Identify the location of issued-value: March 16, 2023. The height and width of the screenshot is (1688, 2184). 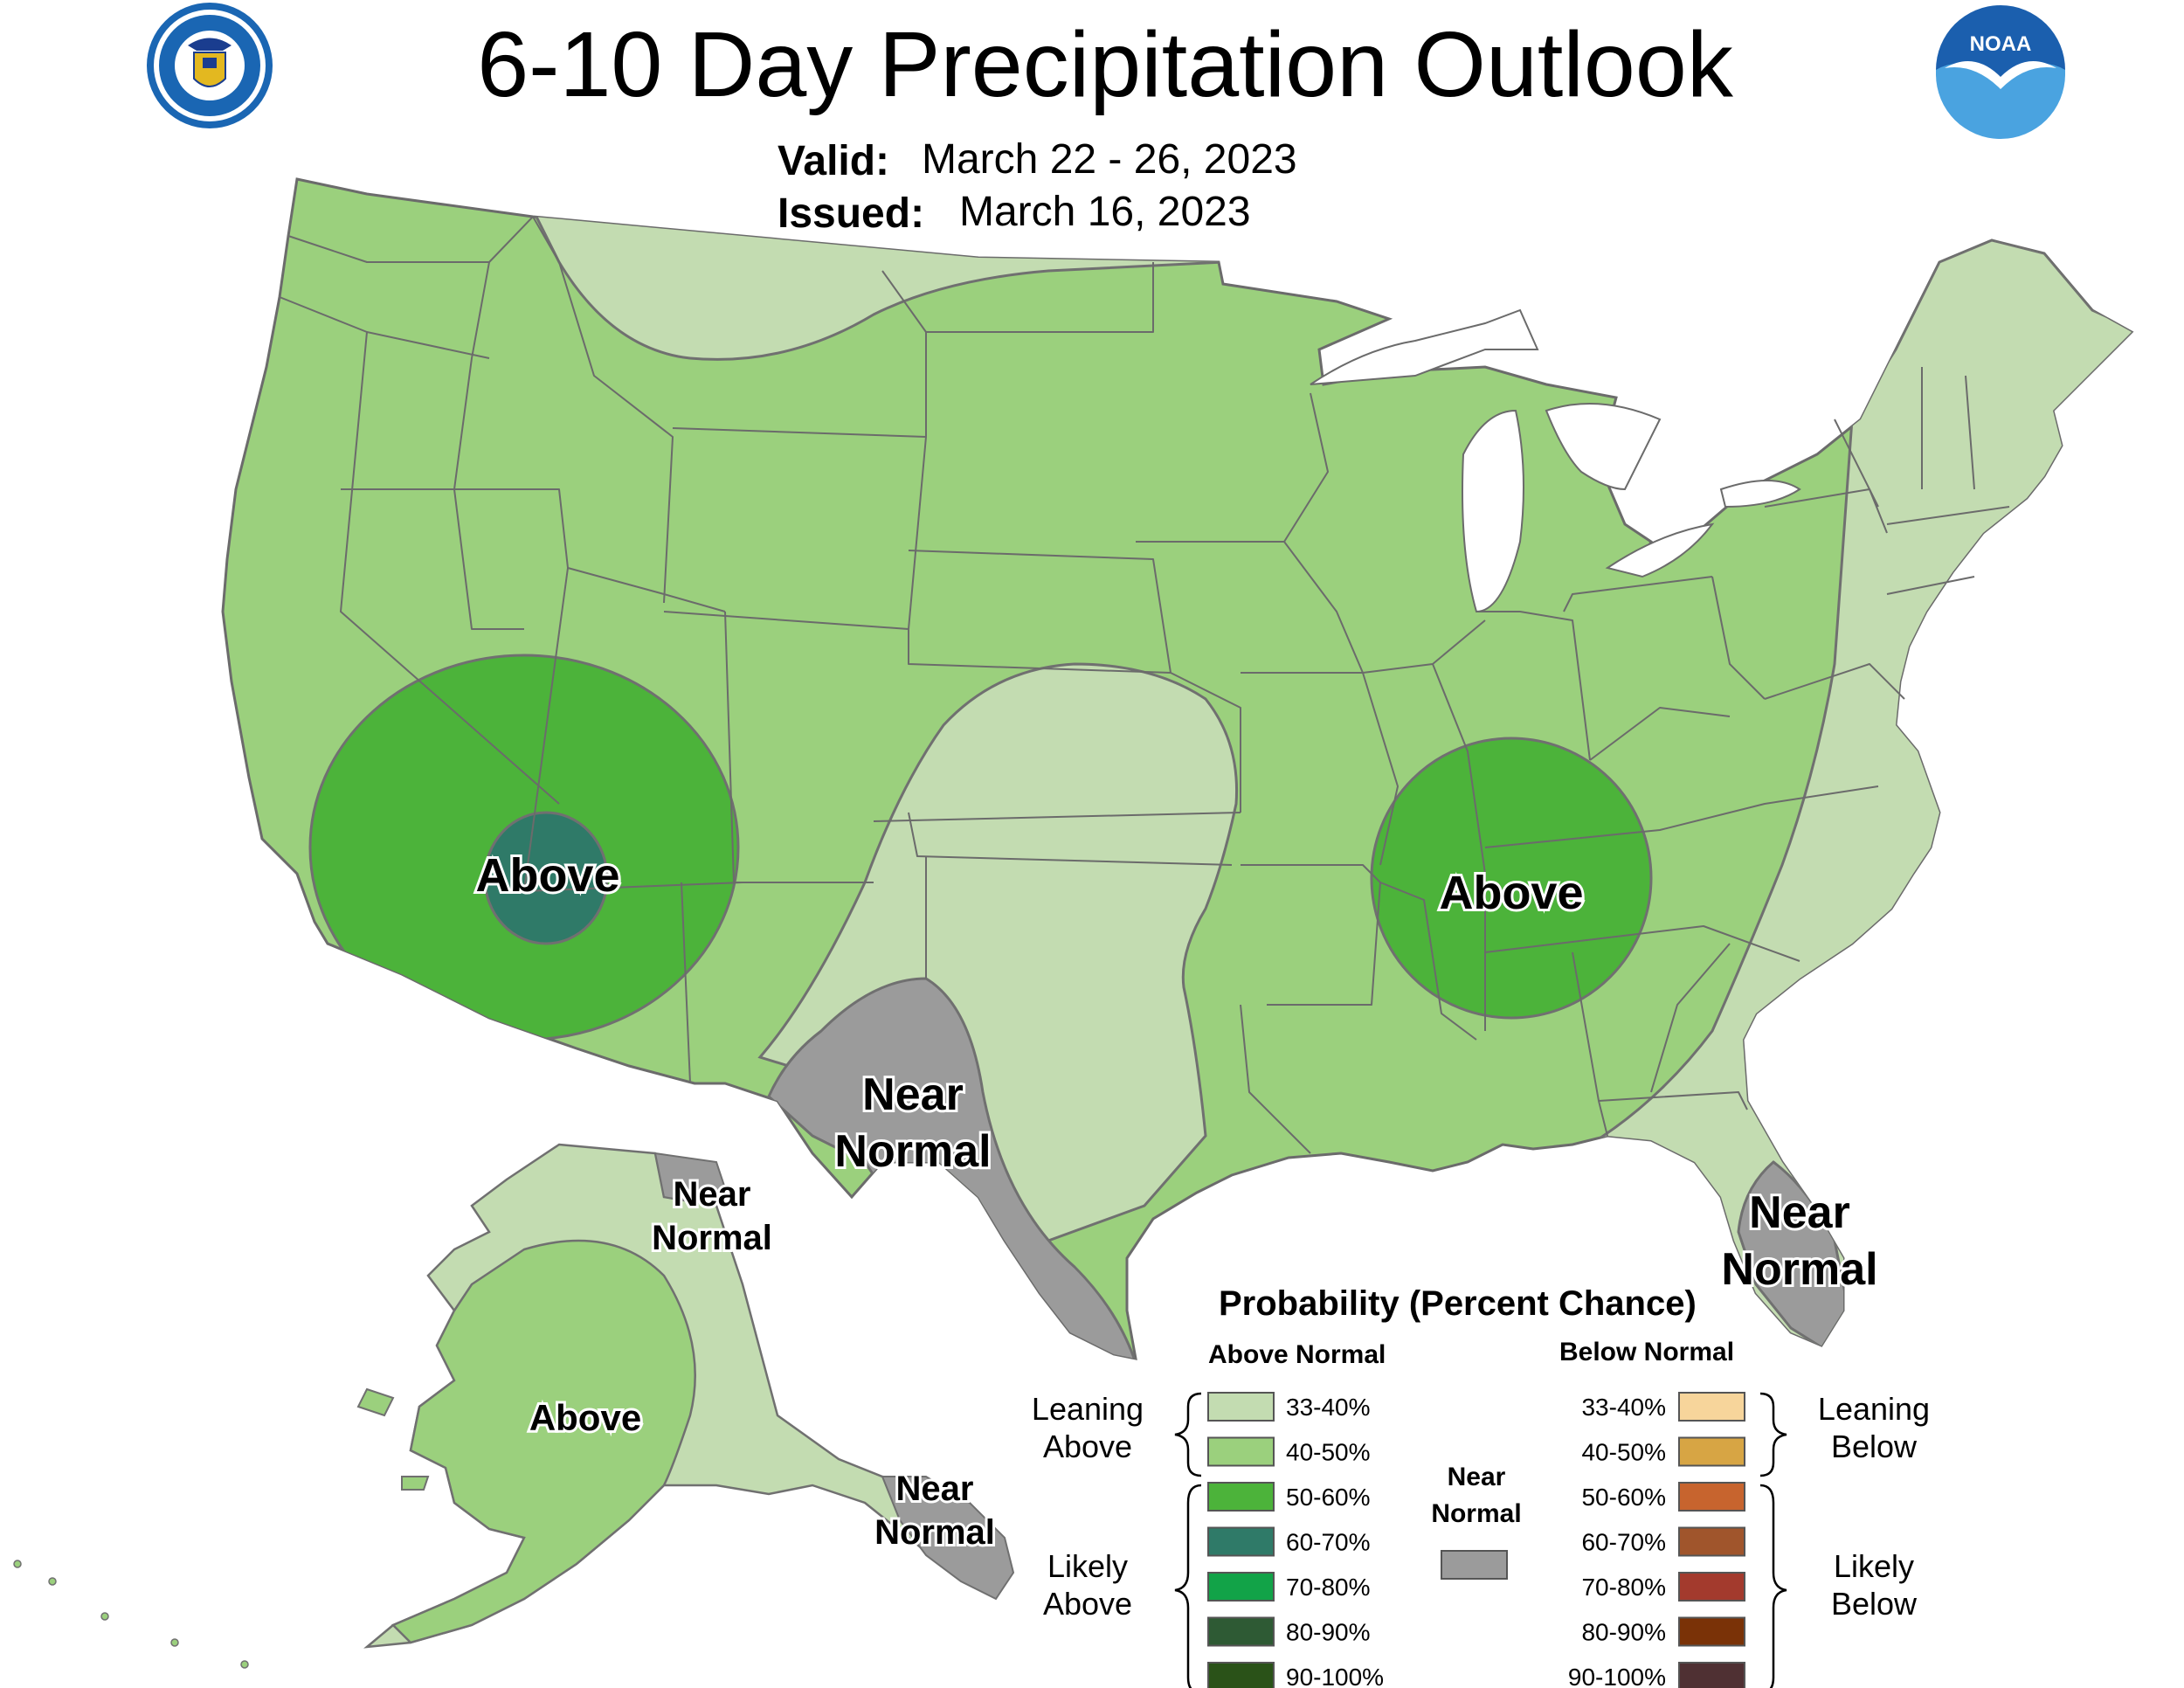
(1105, 212).